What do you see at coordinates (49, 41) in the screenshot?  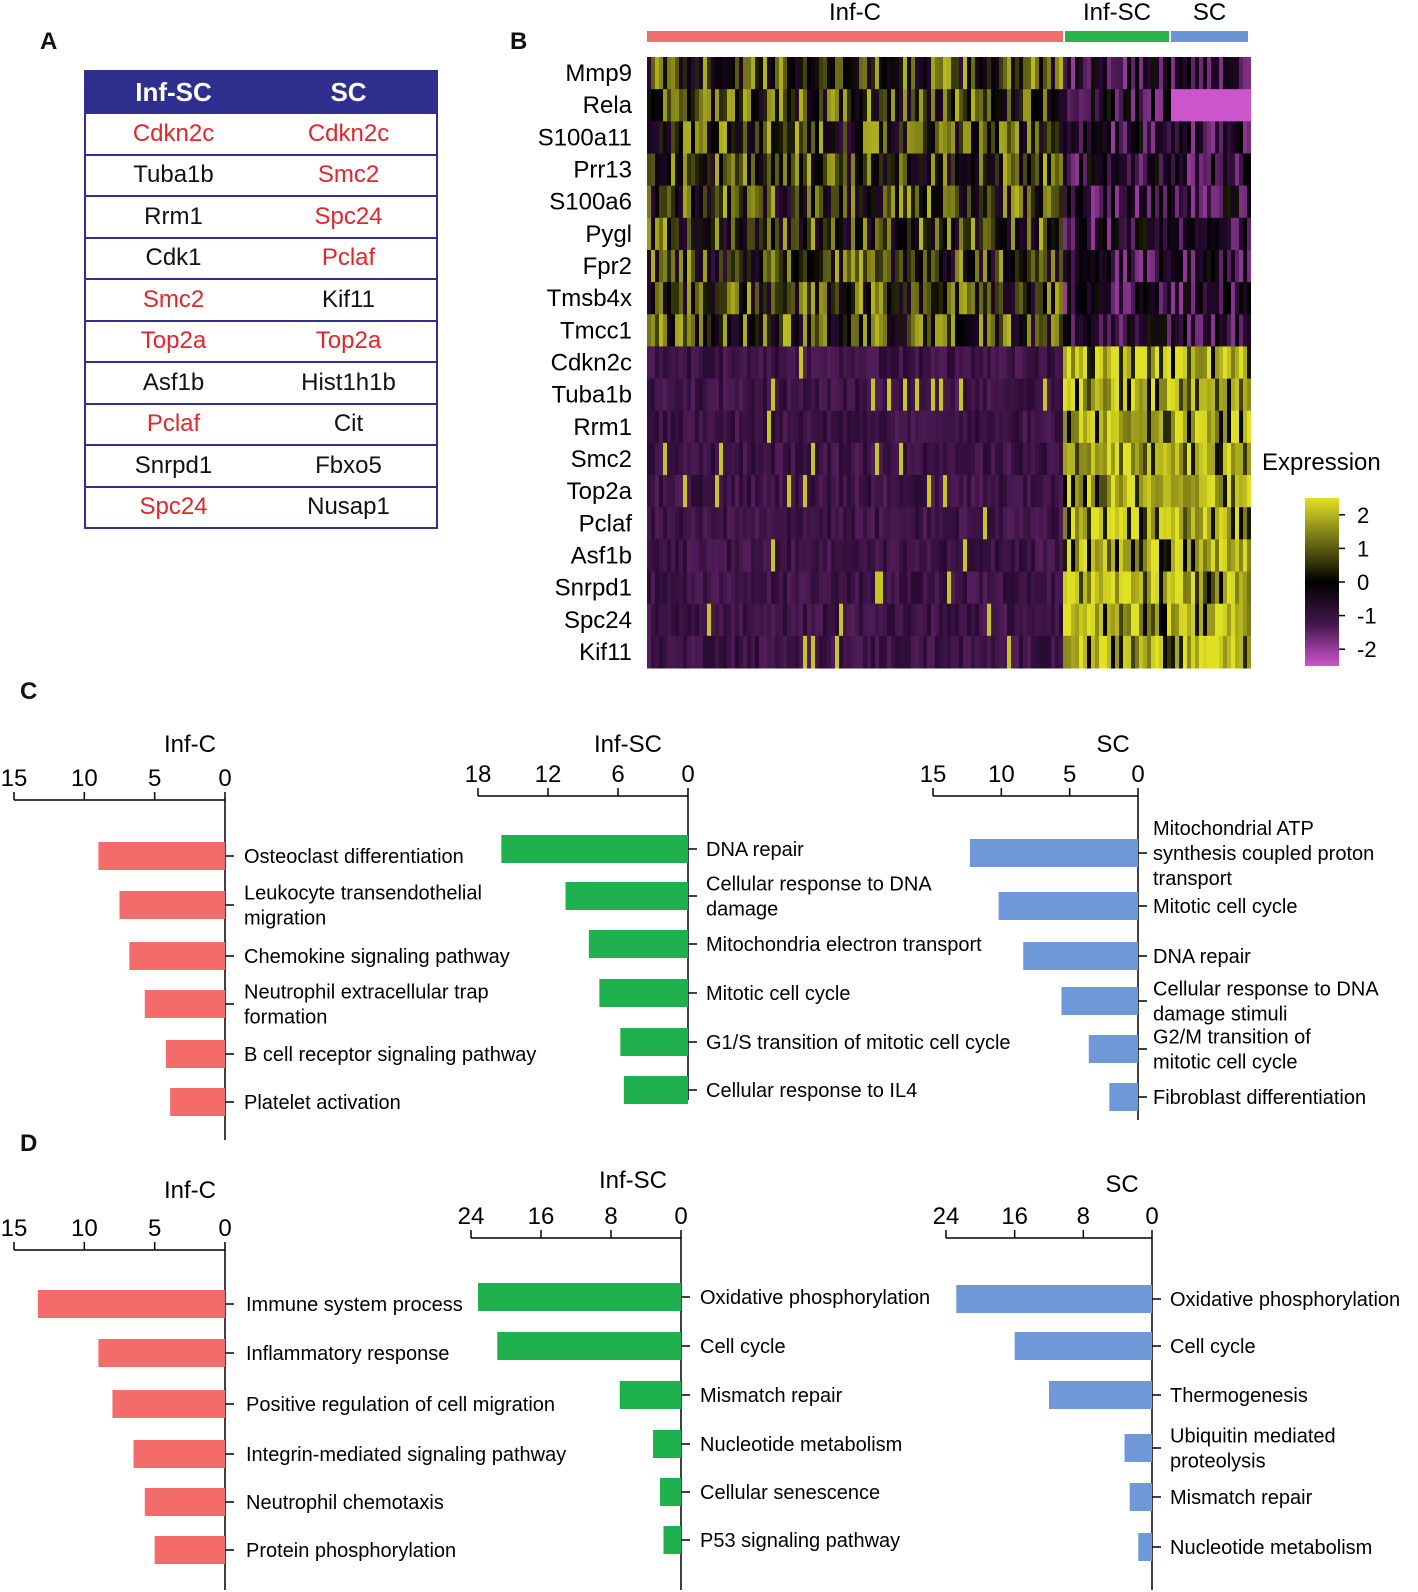 I see `panel-label-a: A` at bounding box center [49, 41].